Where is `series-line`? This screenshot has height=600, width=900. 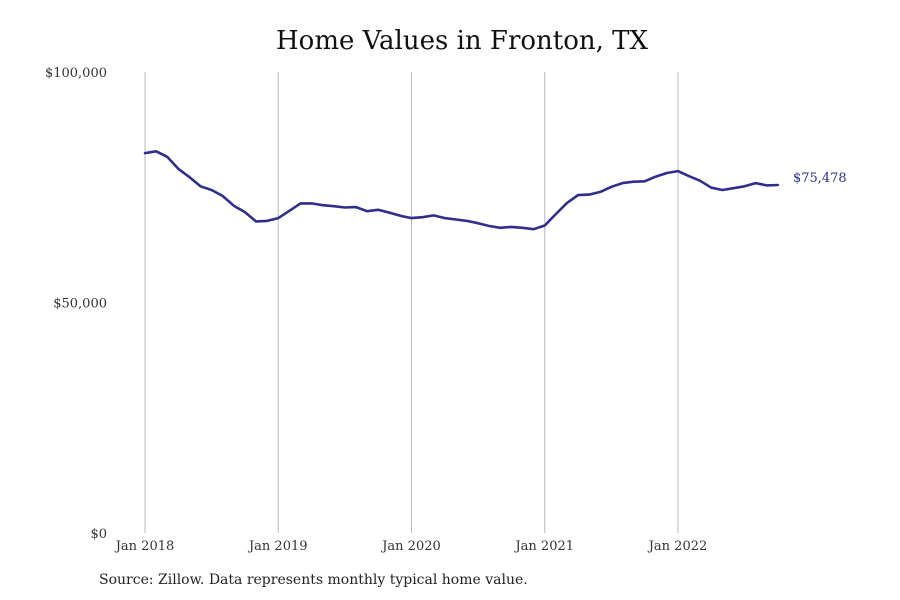
series-line is located at coordinates (461, 190).